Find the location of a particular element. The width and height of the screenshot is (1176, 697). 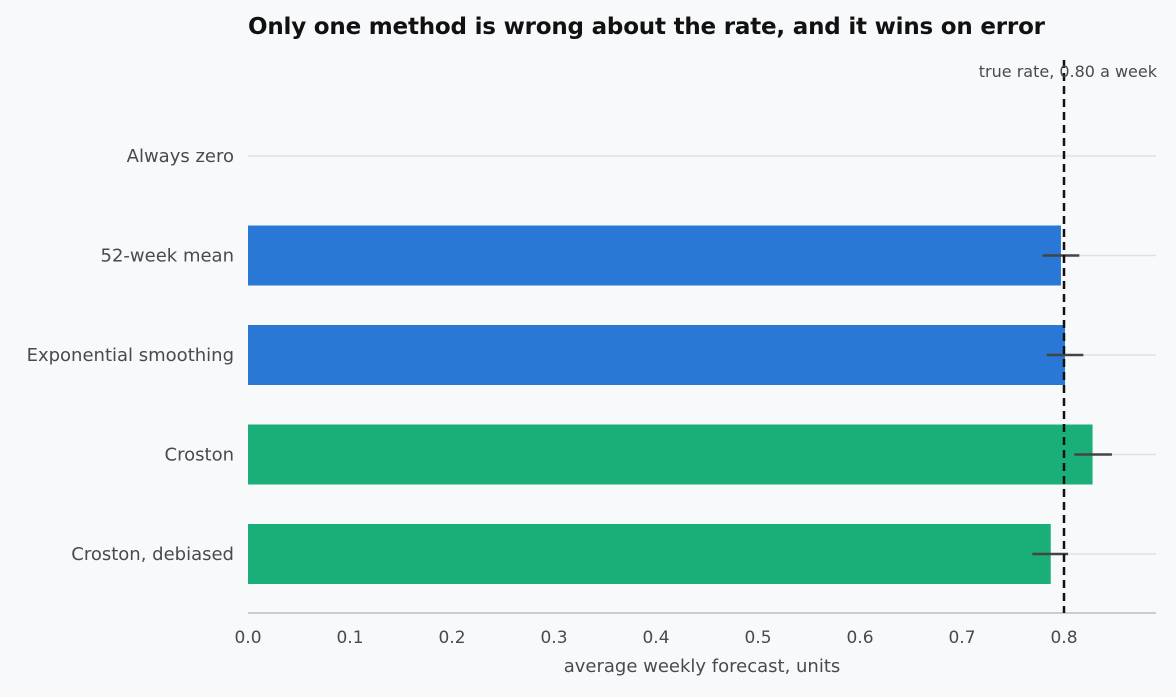

x-tick-label: 0.5 is located at coordinates (757, 638).